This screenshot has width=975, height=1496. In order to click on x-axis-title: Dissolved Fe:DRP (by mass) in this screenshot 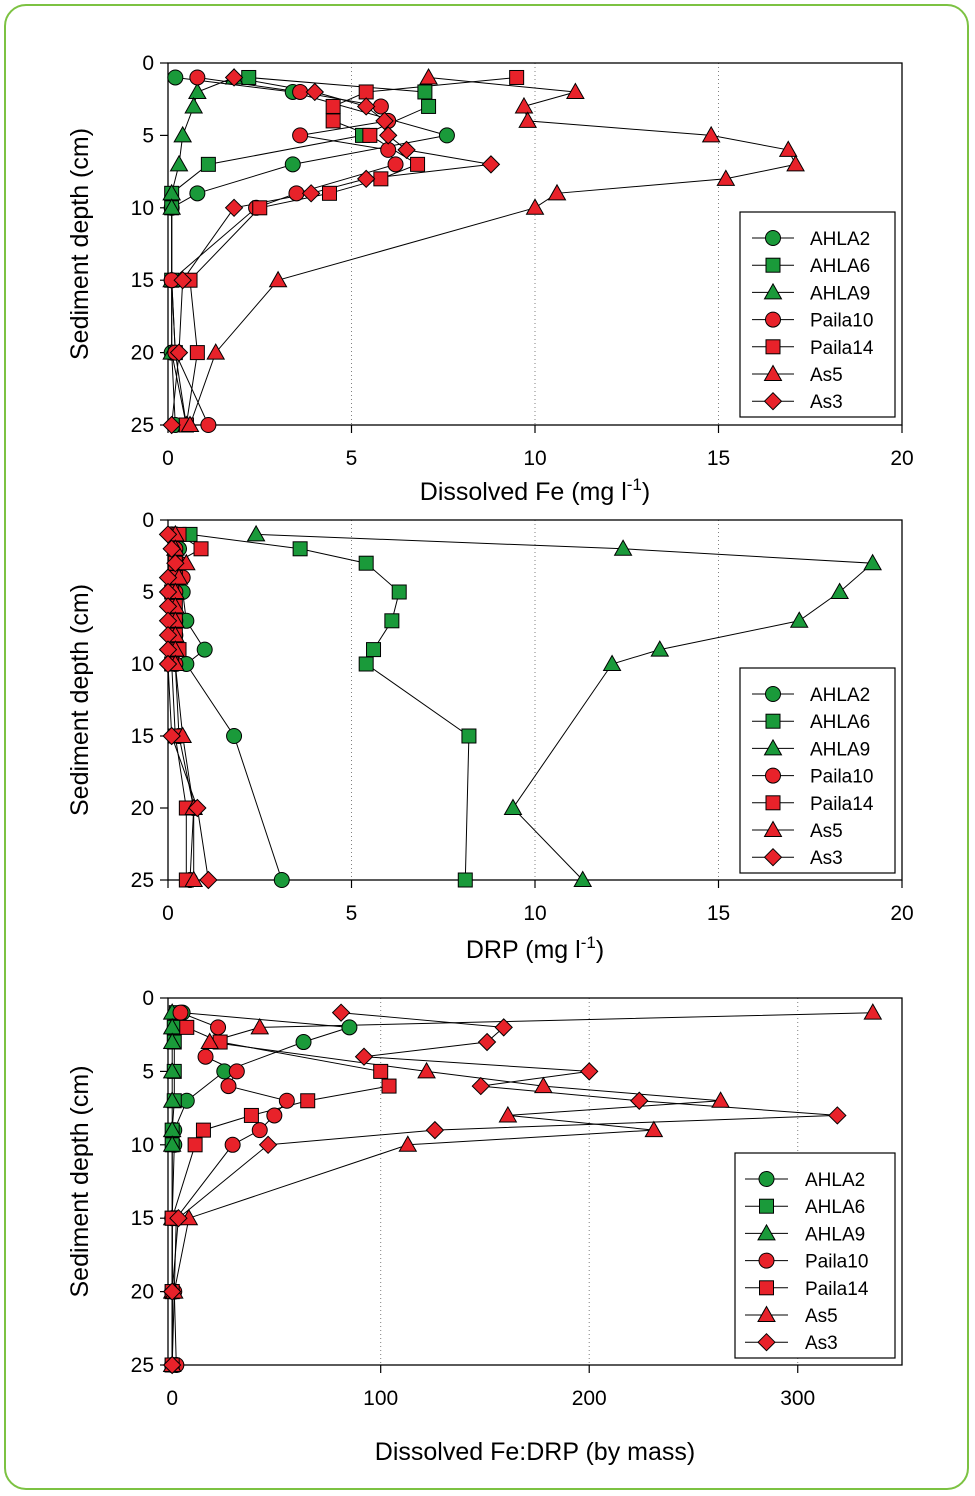, I will do `click(535, 1452)`.